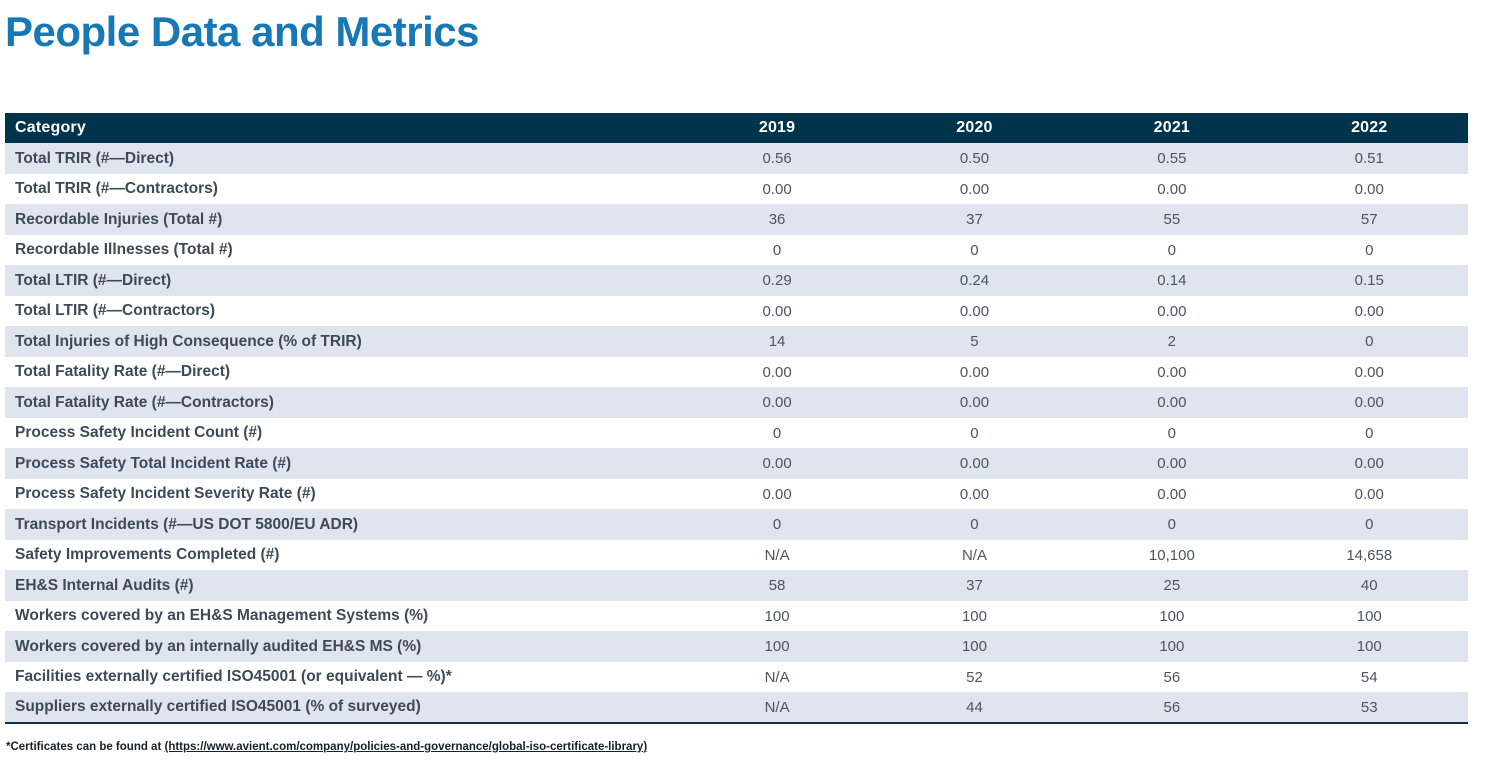 The image size is (1492, 760). What do you see at coordinates (342, 128) in the screenshot?
I see `column-header-category: Category` at bounding box center [342, 128].